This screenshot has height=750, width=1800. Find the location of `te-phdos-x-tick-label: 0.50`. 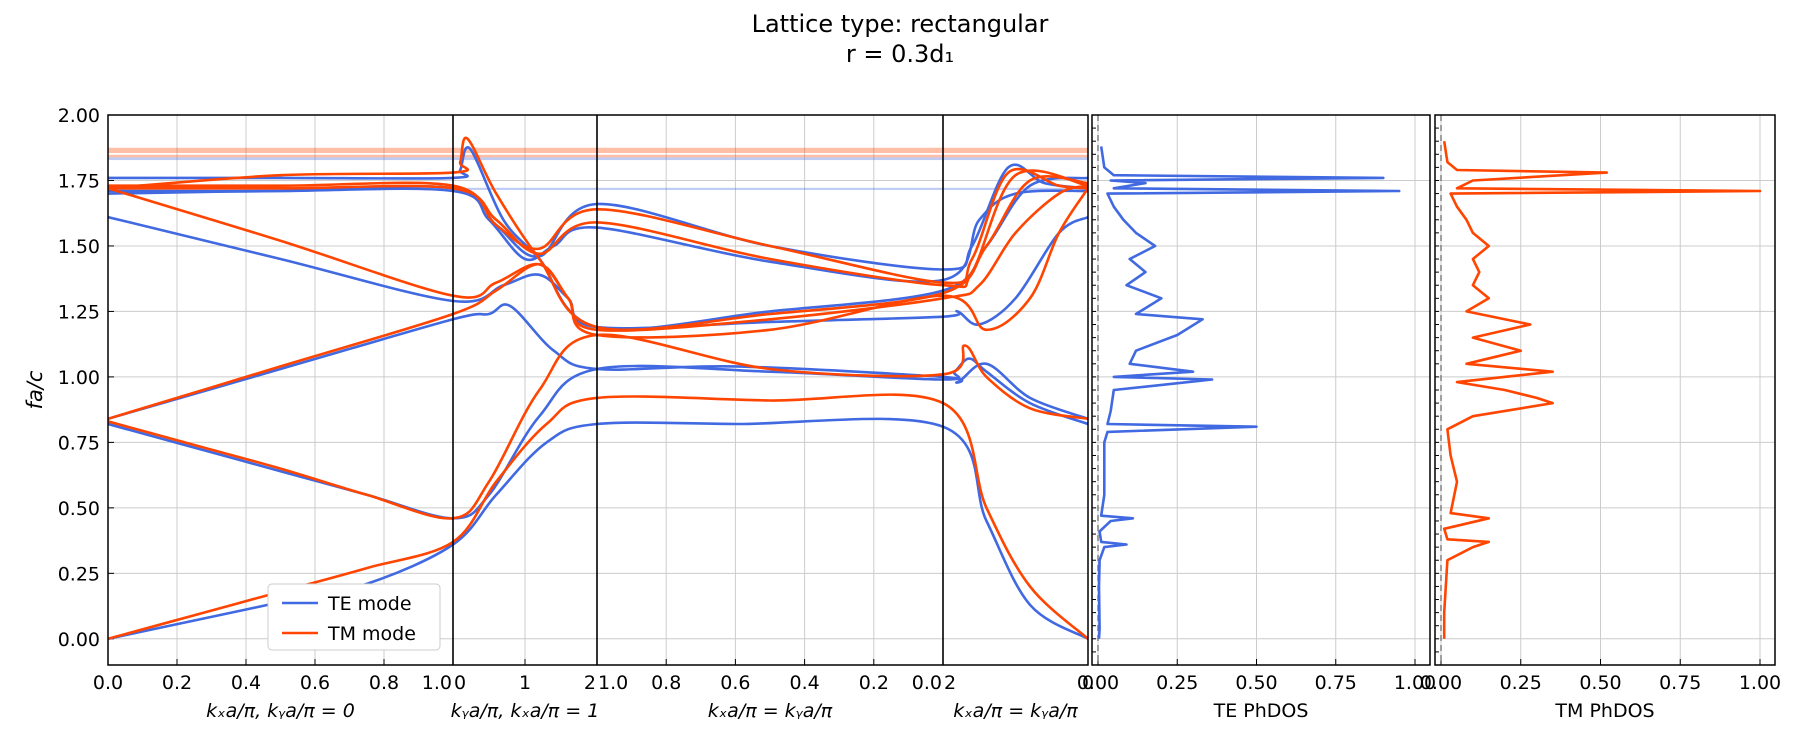

te-phdos-x-tick-label: 0.50 is located at coordinates (1256, 683).